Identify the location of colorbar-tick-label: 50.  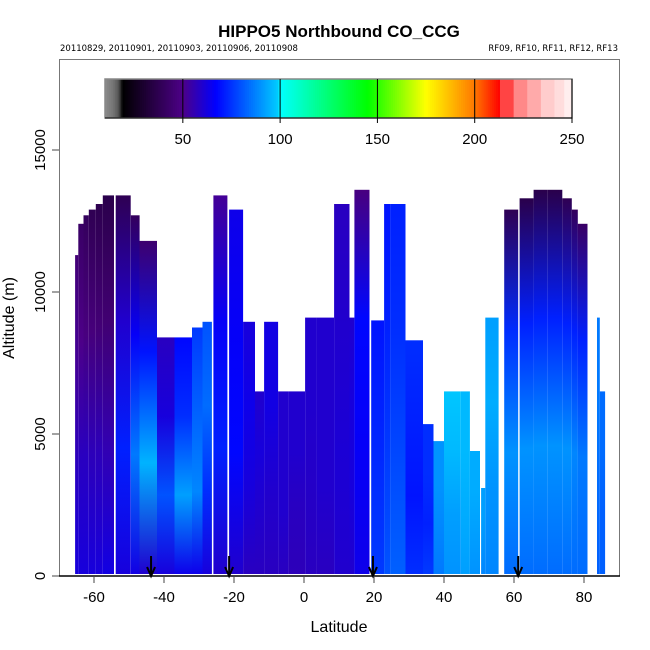
(182, 139).